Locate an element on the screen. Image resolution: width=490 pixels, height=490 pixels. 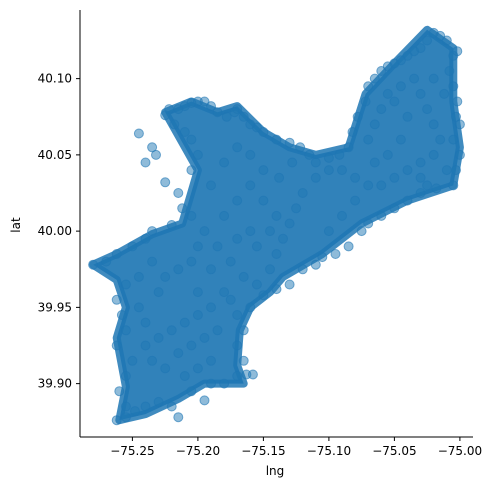
x-axis-ticks: −75.25 −75.20 −75.15 −75.10 −75.05 −75.00 is located at coordinates (296, 447).